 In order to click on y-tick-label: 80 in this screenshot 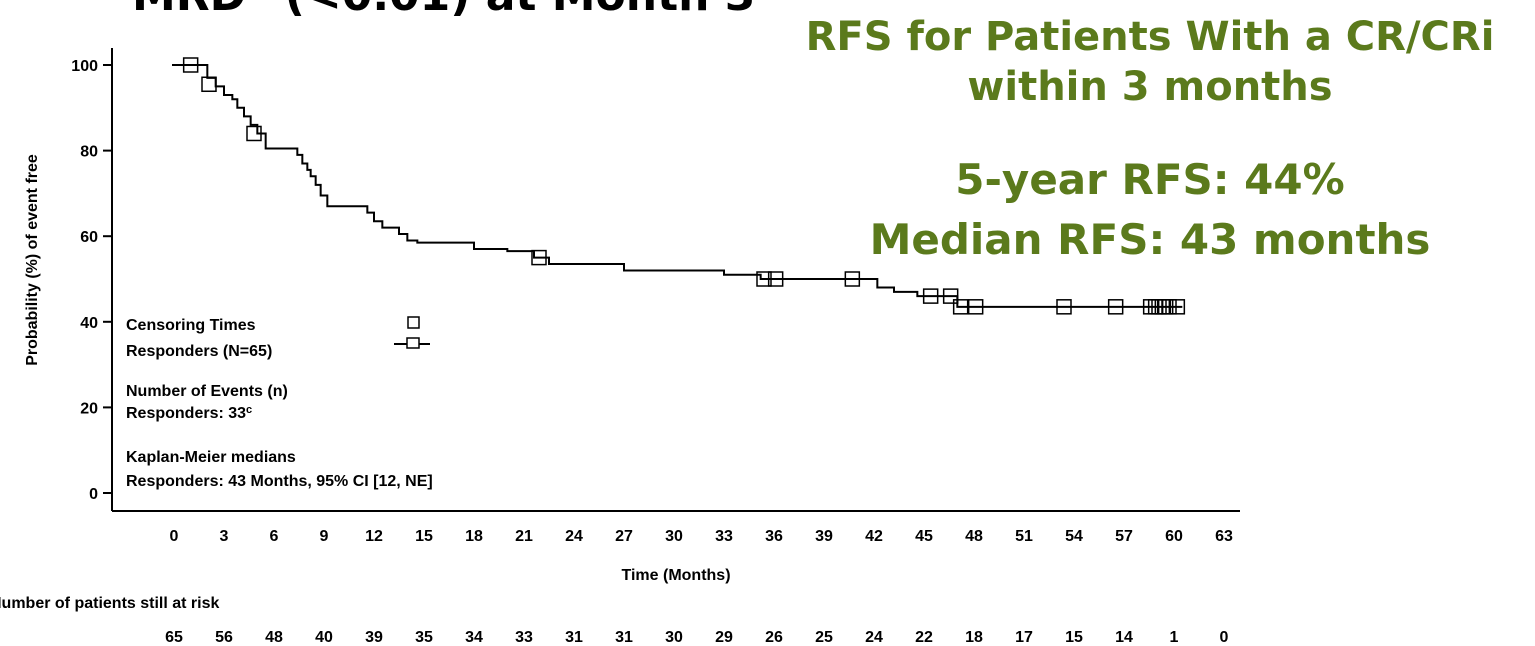, I will do `click(89, 152)`.